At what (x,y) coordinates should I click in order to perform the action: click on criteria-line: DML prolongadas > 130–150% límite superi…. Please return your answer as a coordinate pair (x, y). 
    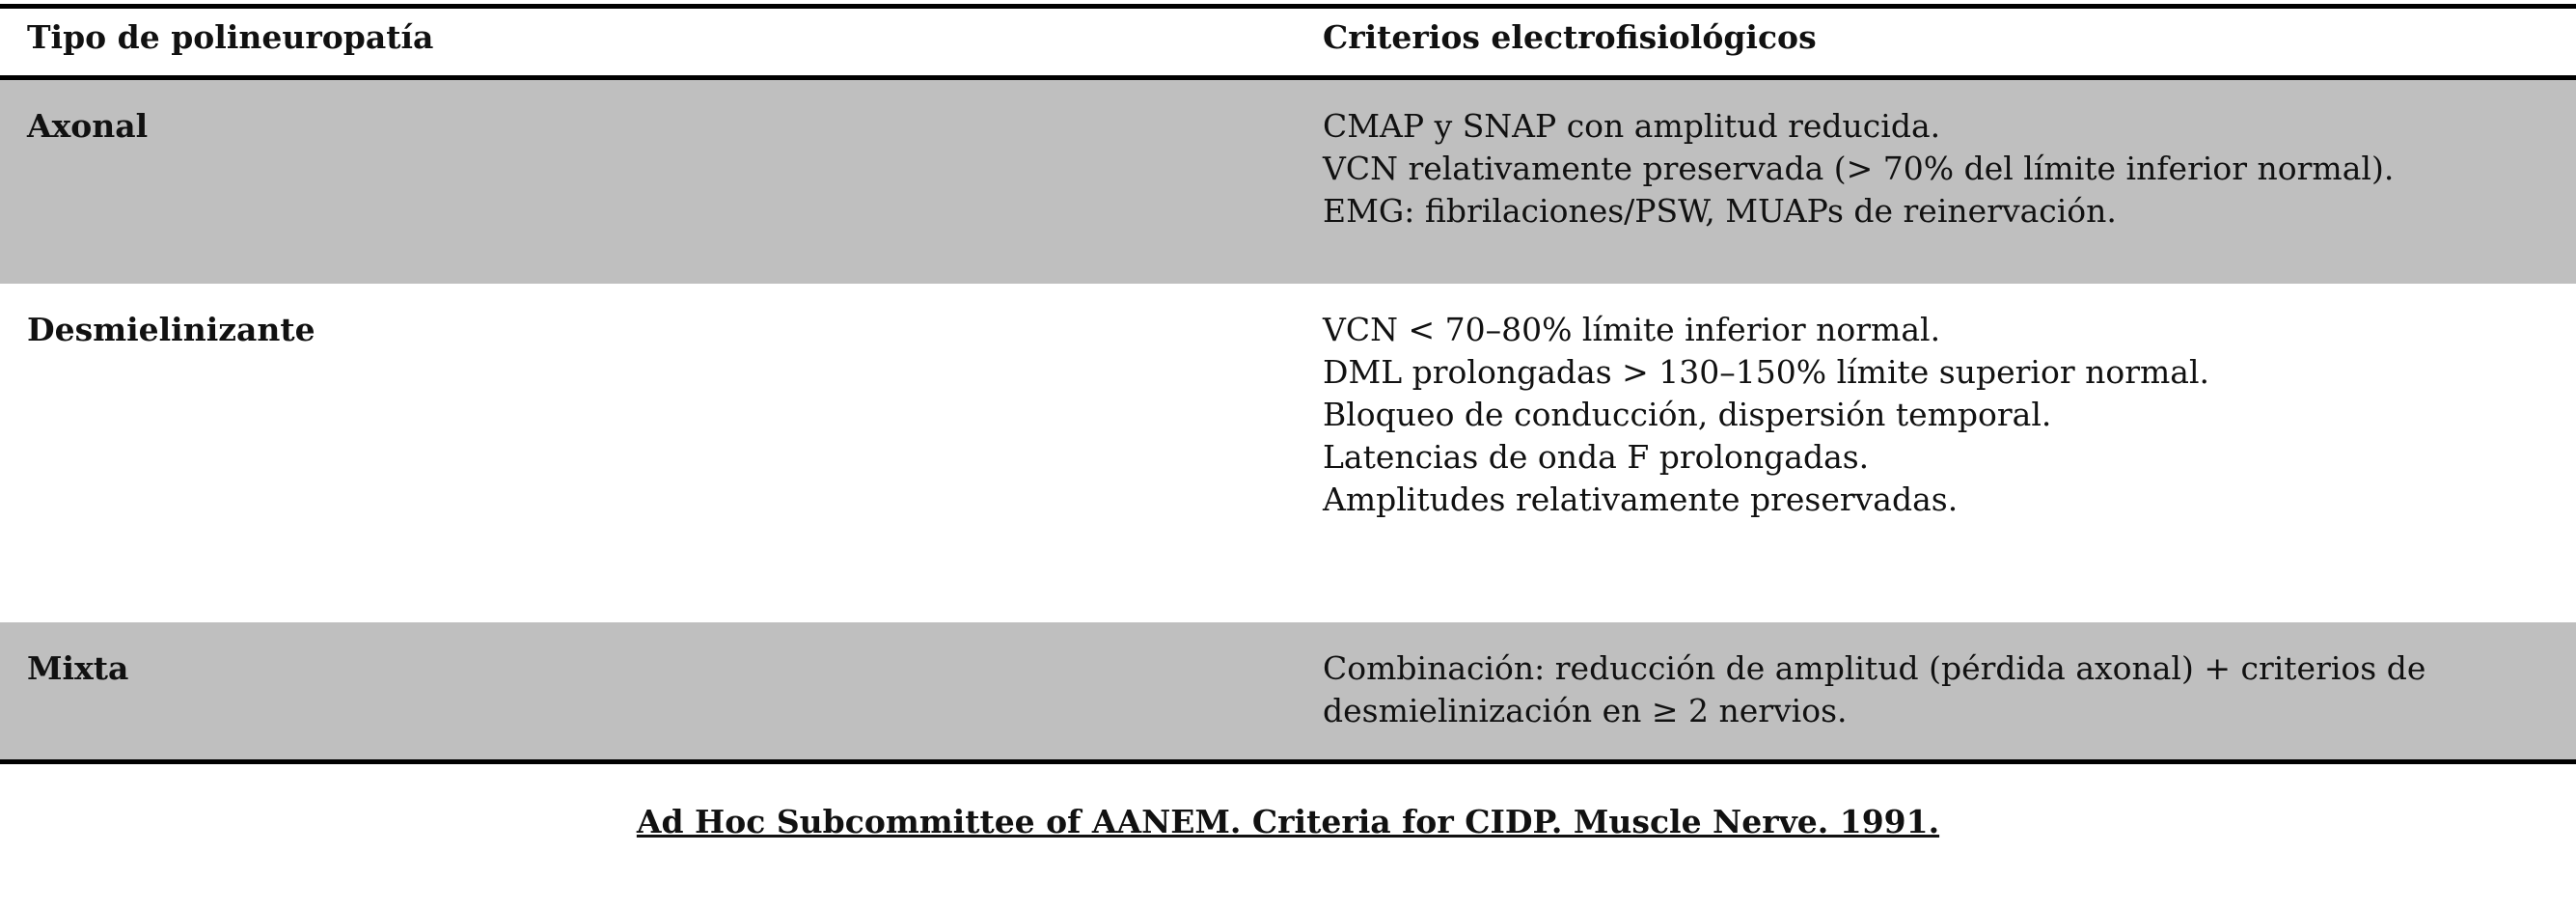
    Looking at the image, I should click on (1767, 372).